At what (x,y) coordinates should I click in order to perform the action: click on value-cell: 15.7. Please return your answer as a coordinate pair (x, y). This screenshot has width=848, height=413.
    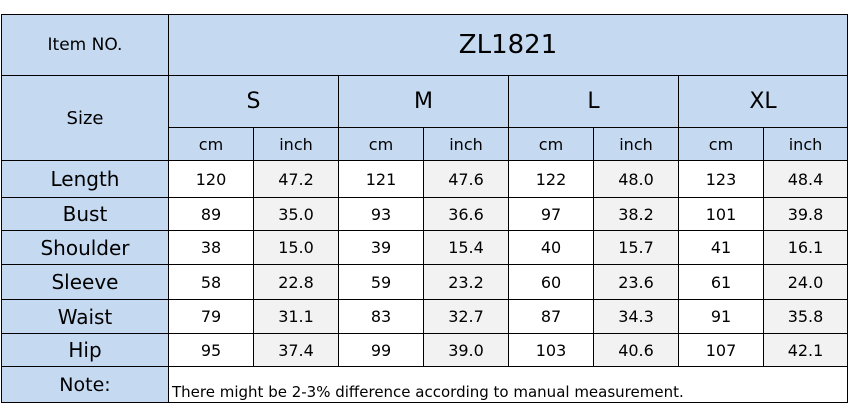
    Looking at the image, I should click on (636, 247).